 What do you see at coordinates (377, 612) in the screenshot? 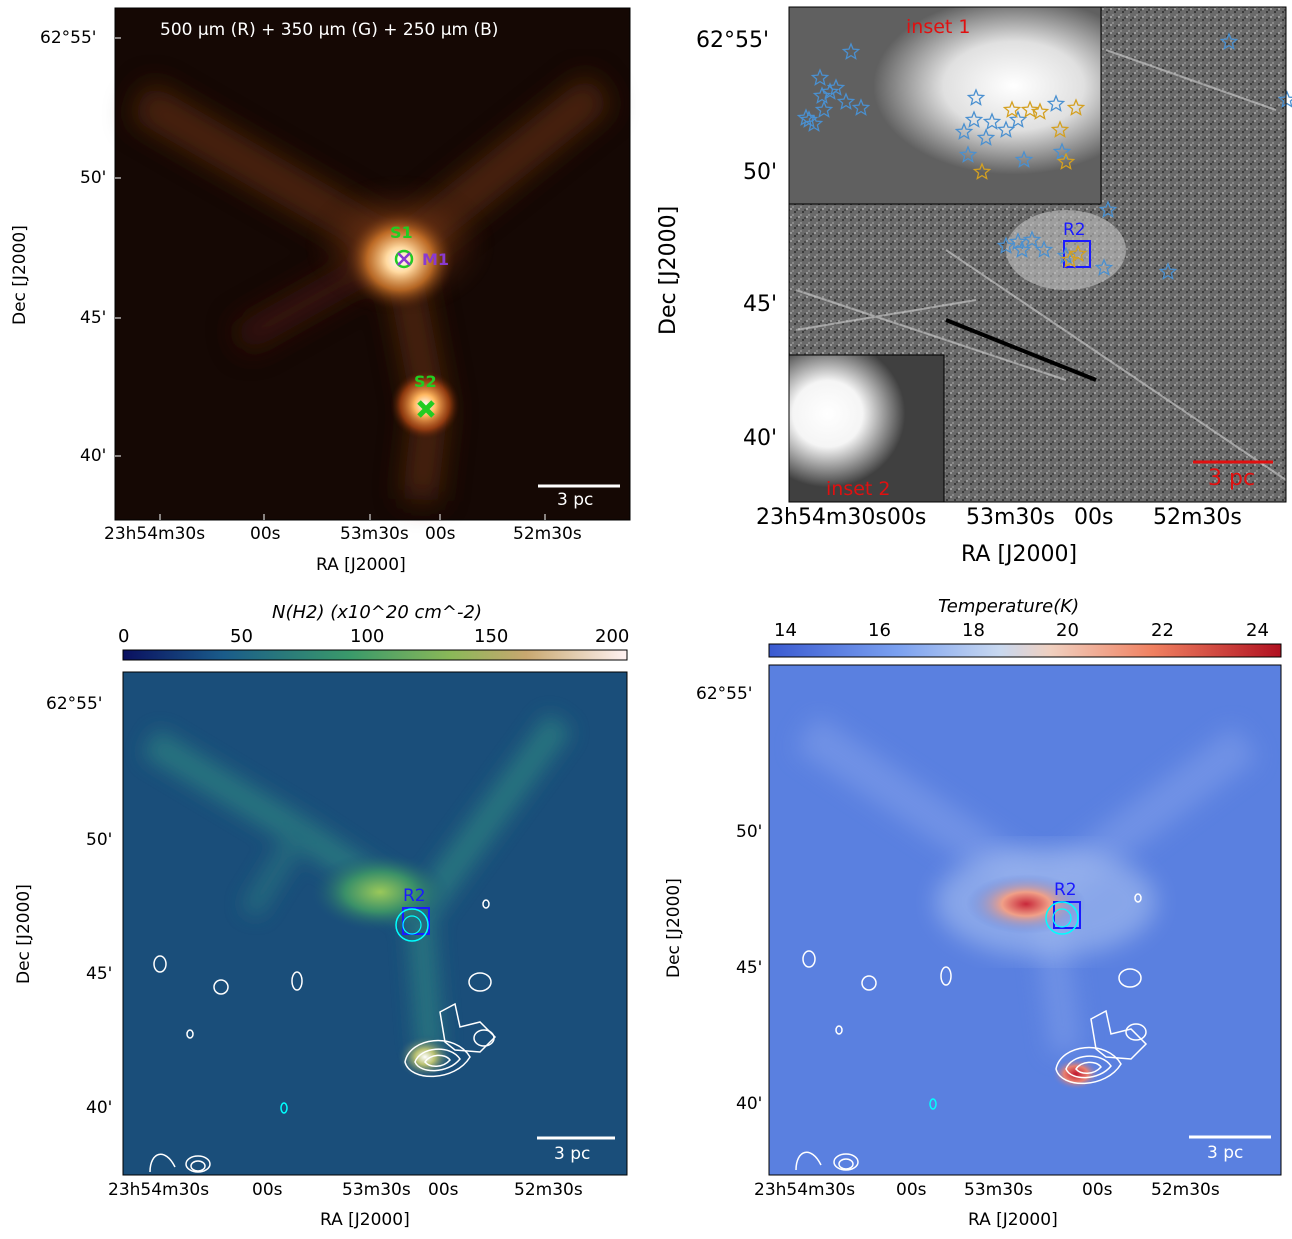
I see `colorbar-label: N(H2) (x10^20 cm^-2)` at bounding box center [377, 612].